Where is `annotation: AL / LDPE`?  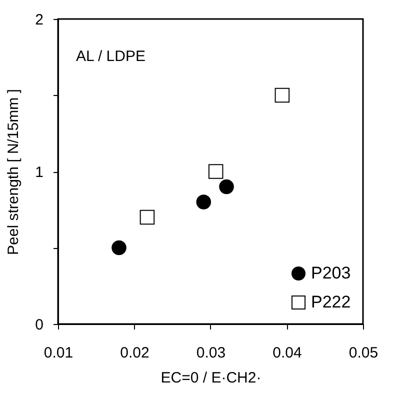
annotation: AL / LDPE is located at coordinates (111, 56).